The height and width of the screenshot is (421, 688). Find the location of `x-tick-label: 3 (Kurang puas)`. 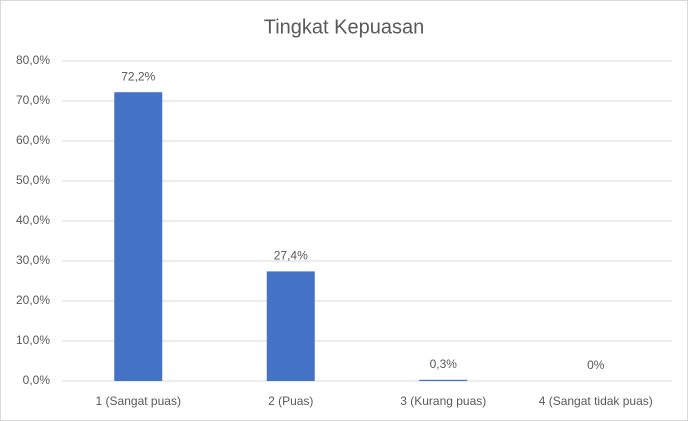

x-tick-label: 3 (Kurang puas) is located at coordinates (443, 401).